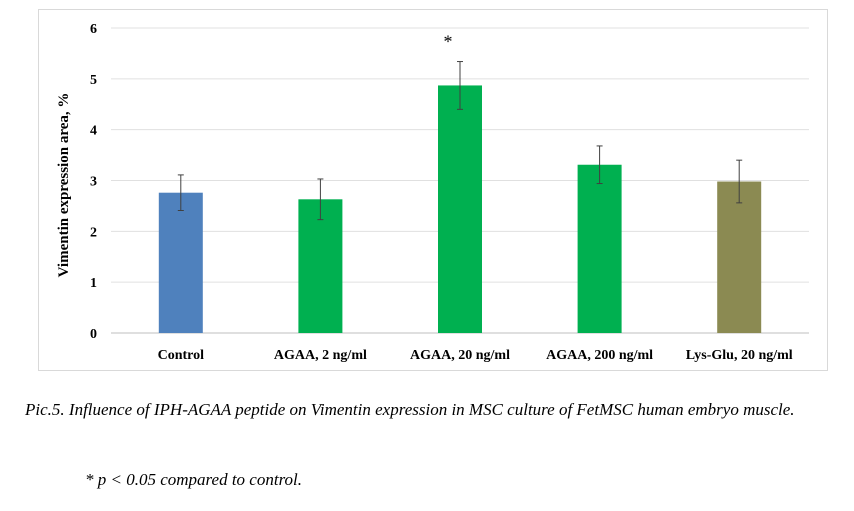  What do you see at coordinates (93, 131) in the screenshot?
I see `y-tick-label-4: 4` at bounding box center [93, 131].